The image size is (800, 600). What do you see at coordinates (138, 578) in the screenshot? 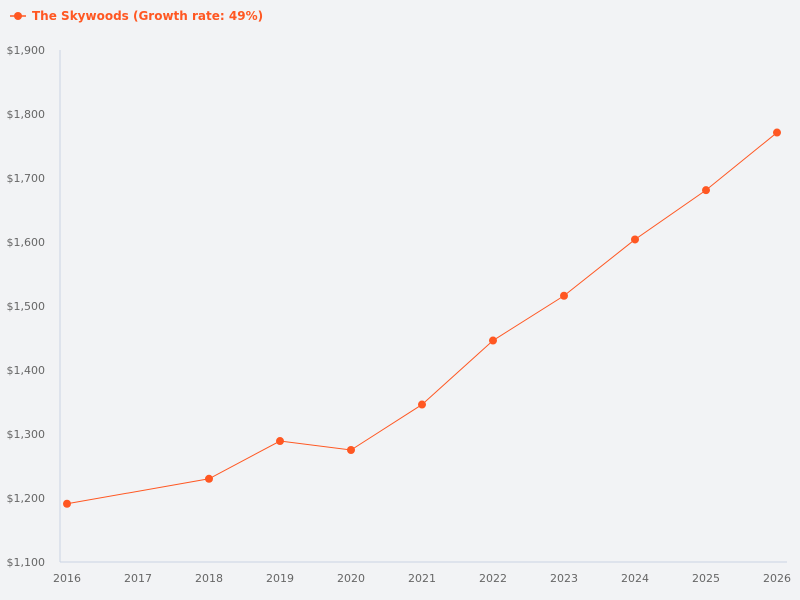
I see `x-tick-label: 2017` at bounding box center [138, 578].